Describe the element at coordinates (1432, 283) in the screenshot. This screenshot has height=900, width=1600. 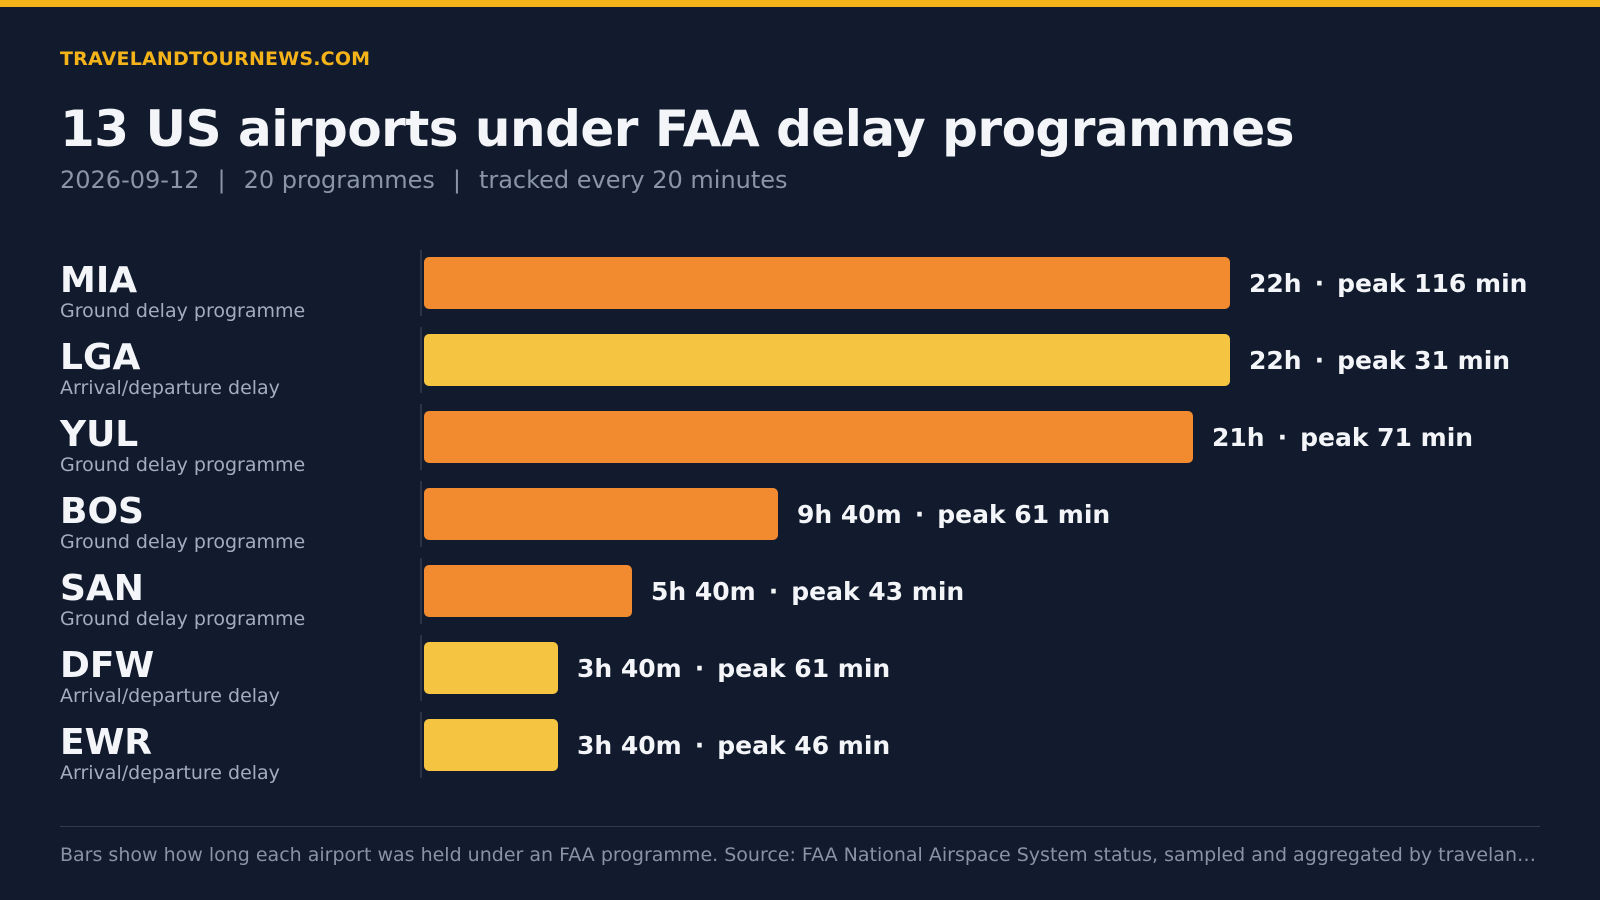
I see `peak-value: peak 116 min` at that location.